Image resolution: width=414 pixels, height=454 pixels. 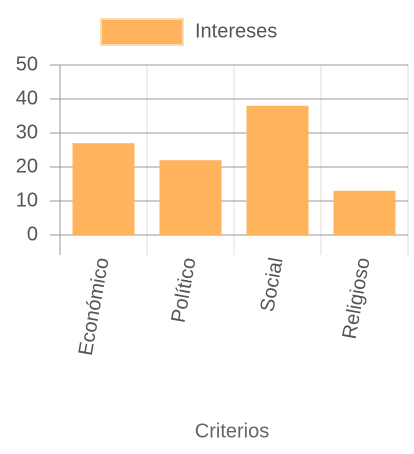 What do you see at coordinates (357, 298) in the screenshot?
I see `x-tick-label: Religioso` at bounding box center [357, 298].